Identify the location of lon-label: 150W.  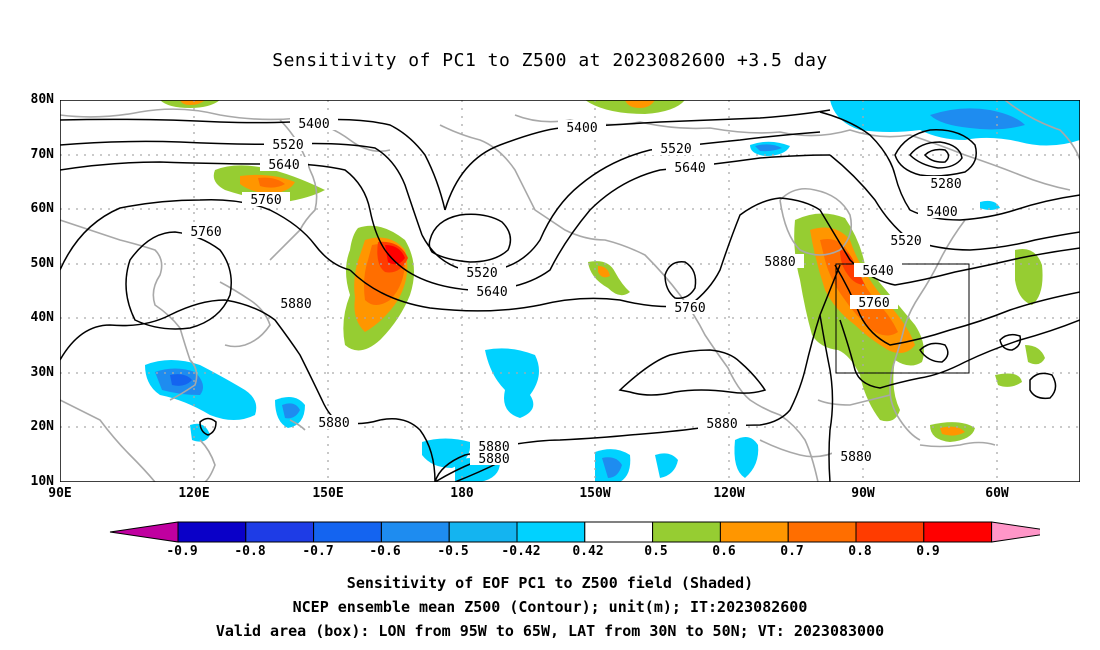
(595, 493).